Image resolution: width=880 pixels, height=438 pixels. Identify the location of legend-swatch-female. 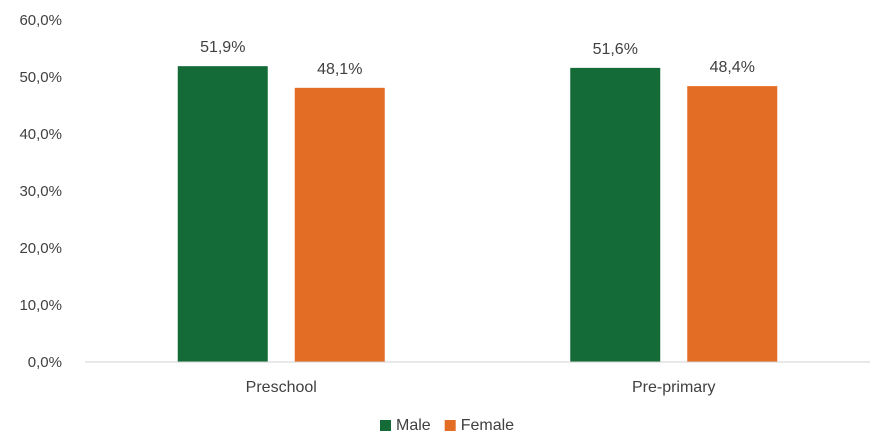
(450, 425).